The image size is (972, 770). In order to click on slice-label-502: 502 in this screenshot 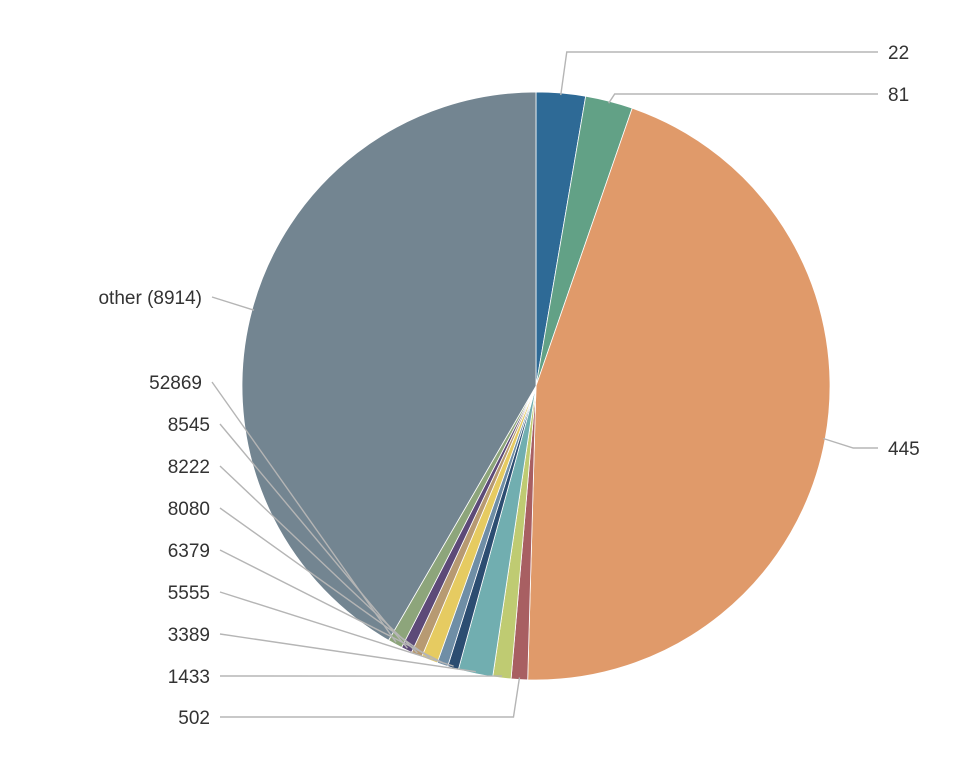, I will do `click(194, 718)`.